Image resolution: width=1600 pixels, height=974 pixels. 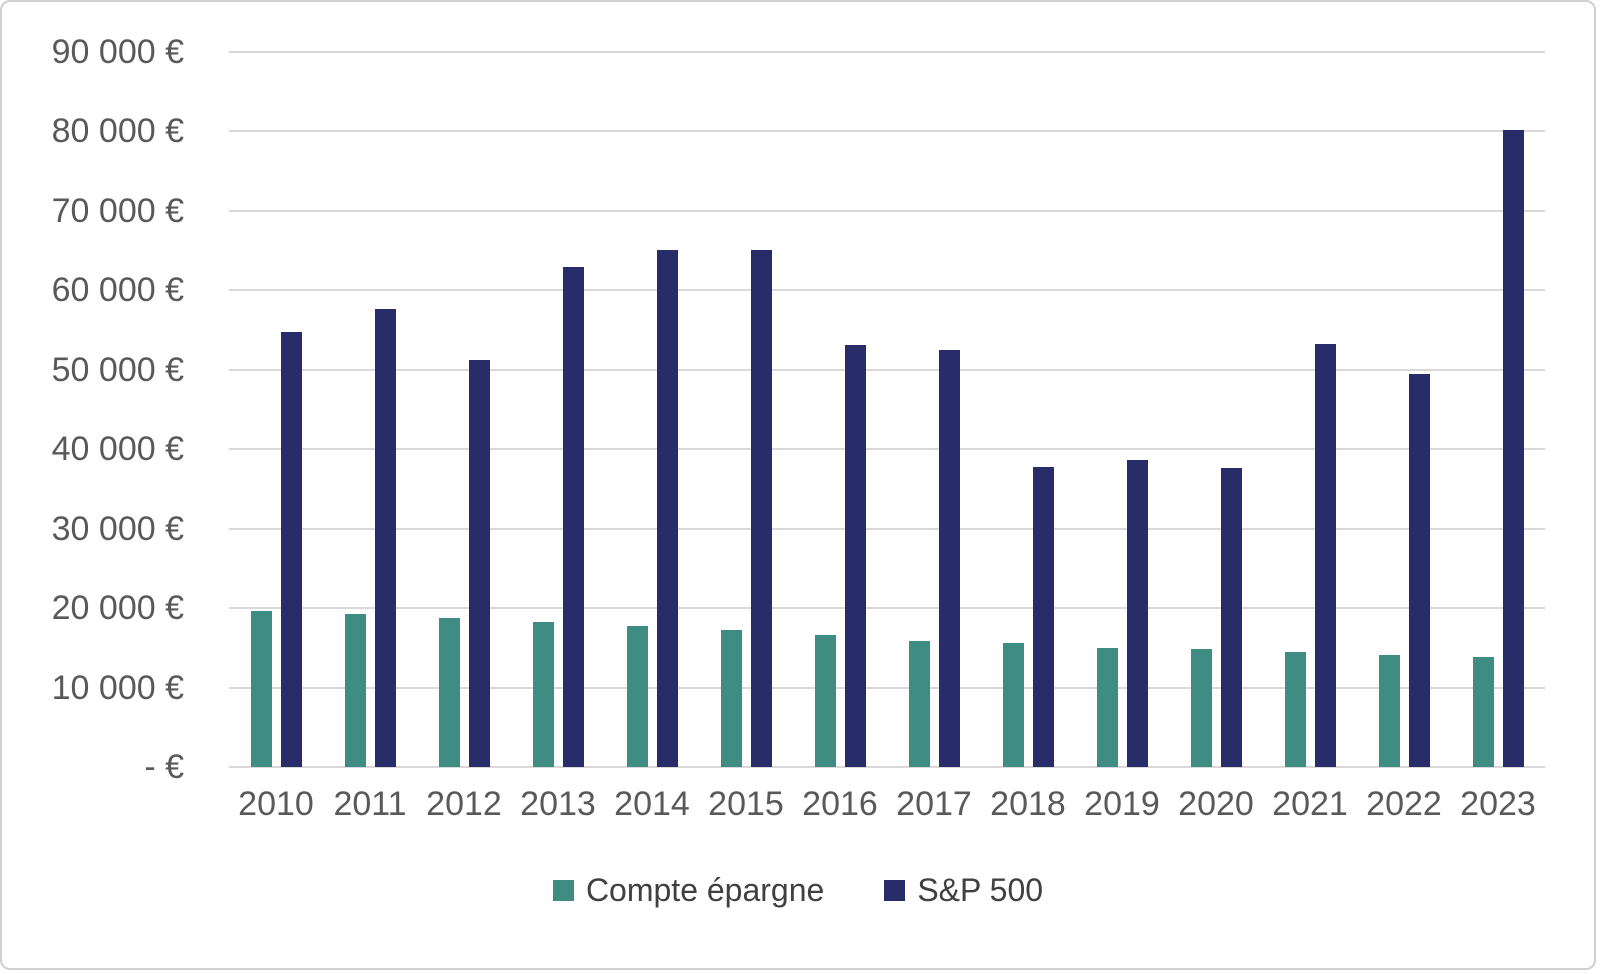 I want to click on x-axis-tick-label-2018: 2018, so click(x=1028, y=804).